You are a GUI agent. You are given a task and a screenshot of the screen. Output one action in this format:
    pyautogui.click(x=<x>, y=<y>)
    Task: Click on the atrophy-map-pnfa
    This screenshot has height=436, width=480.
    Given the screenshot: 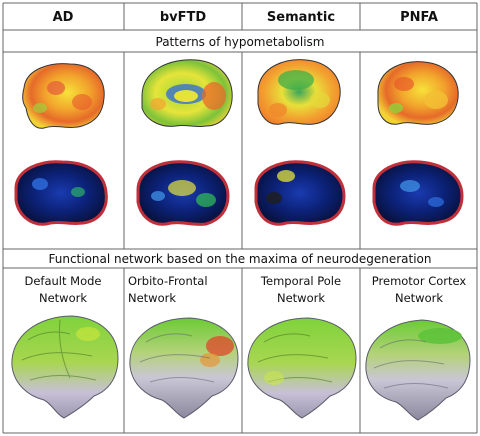 What is the action you would take?
    pyautogui.click(x=418, y=193)
    